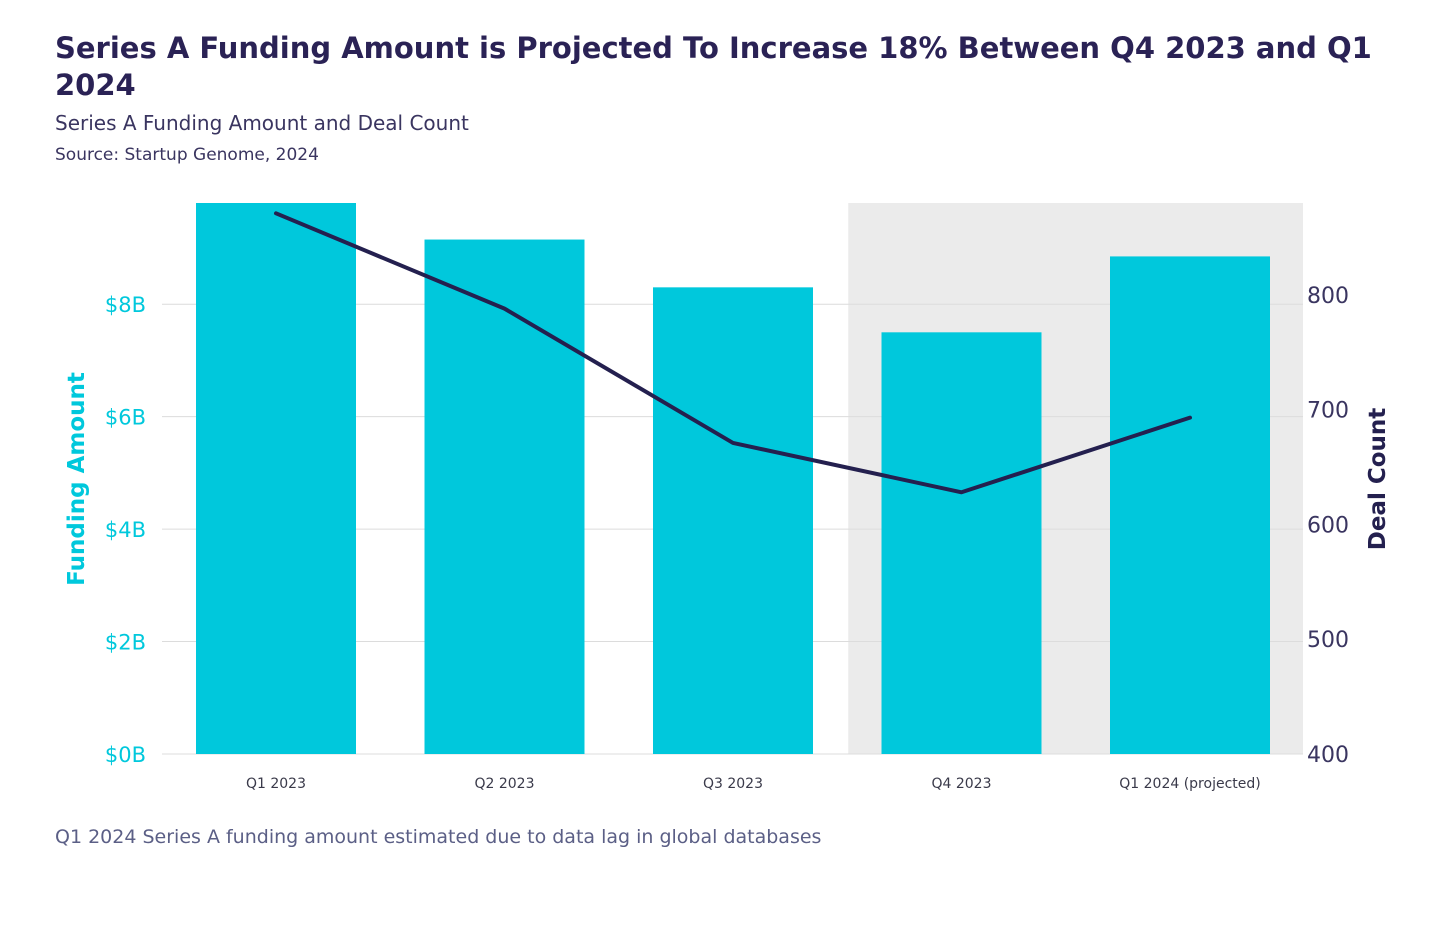  I want to click on right-tick-label: 800, so click(1328, 296).